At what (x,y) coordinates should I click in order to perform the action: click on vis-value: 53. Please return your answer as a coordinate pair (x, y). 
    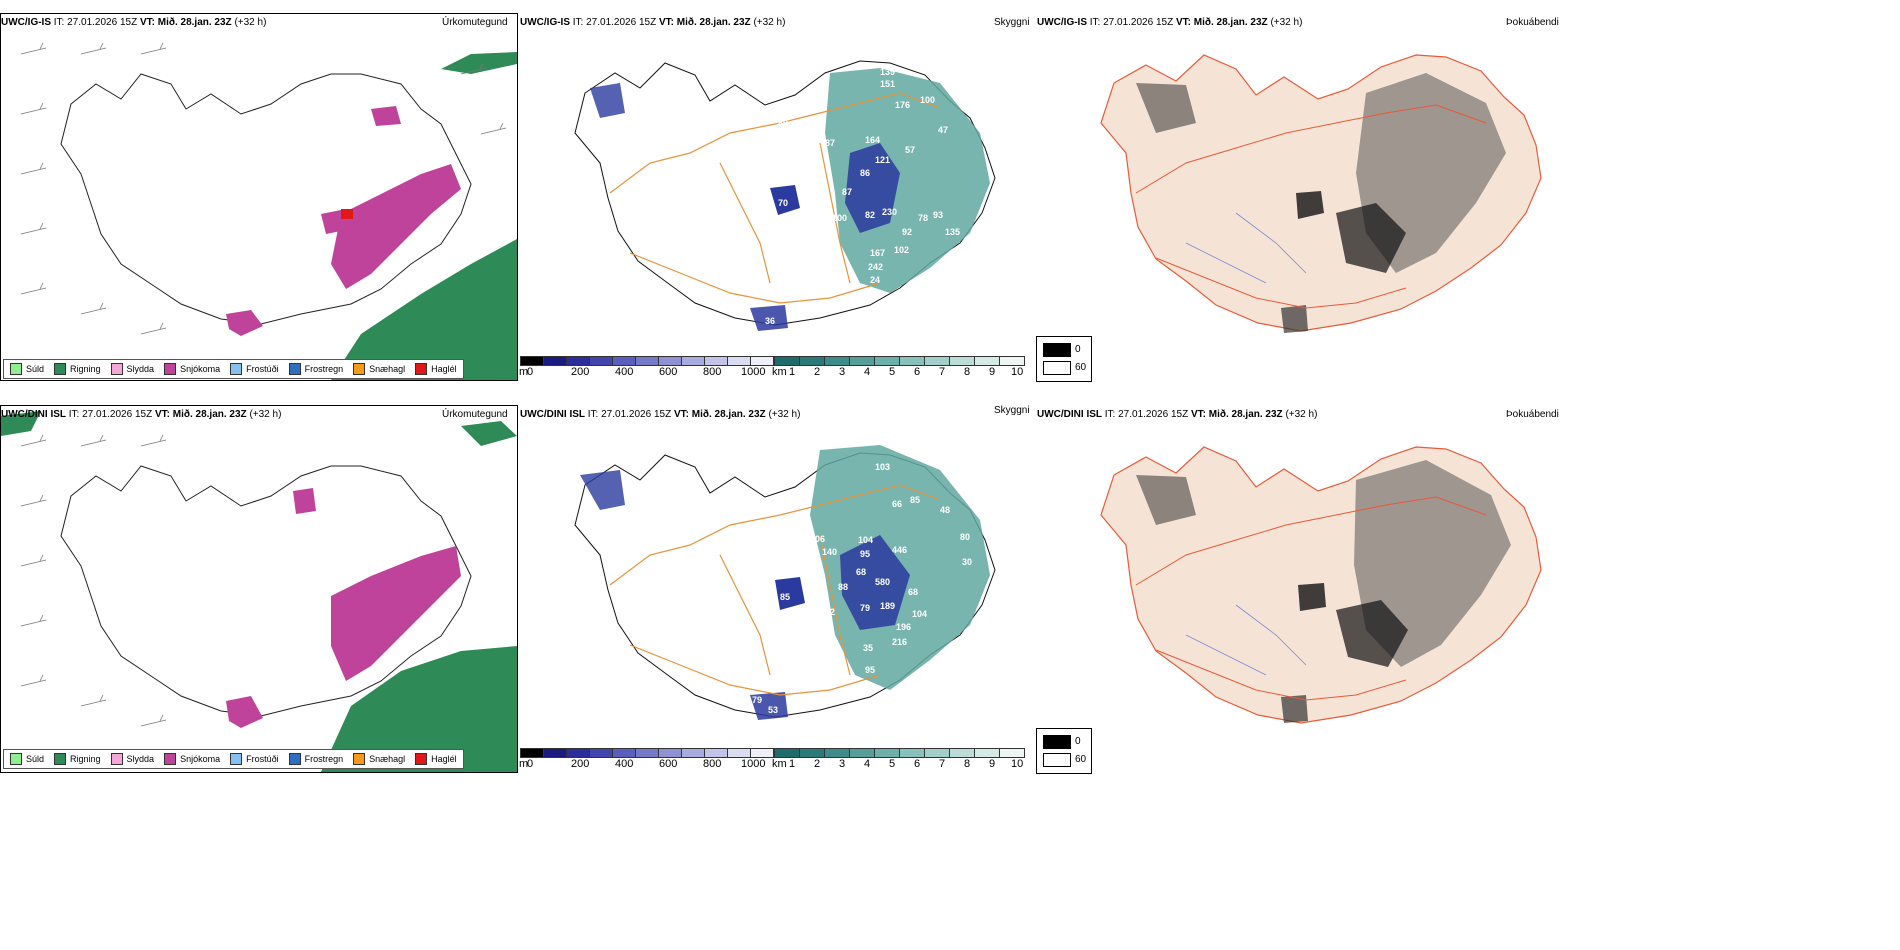
    Looking at the image, I should click on (773, 710).